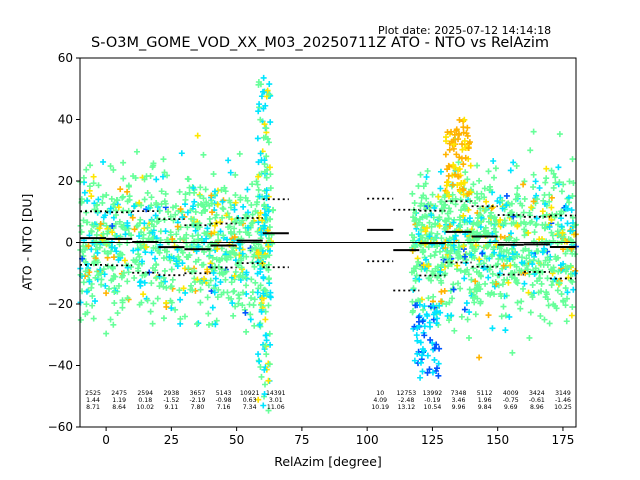  What do you see at coordinates (485, 407) in the screenshot?
I see `bin-std-label: 9.84` at bounding box center [485, 407].